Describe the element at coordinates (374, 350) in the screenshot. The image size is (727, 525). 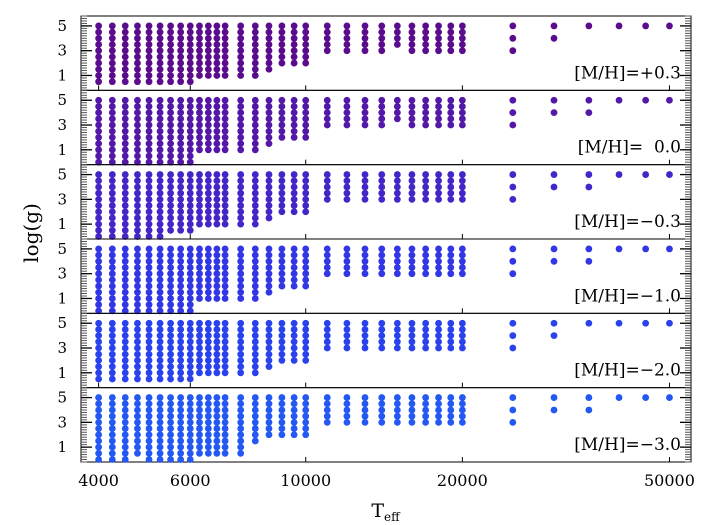
I see `panel-5: 1 3 5 [M/H]=−2.0` at that location.